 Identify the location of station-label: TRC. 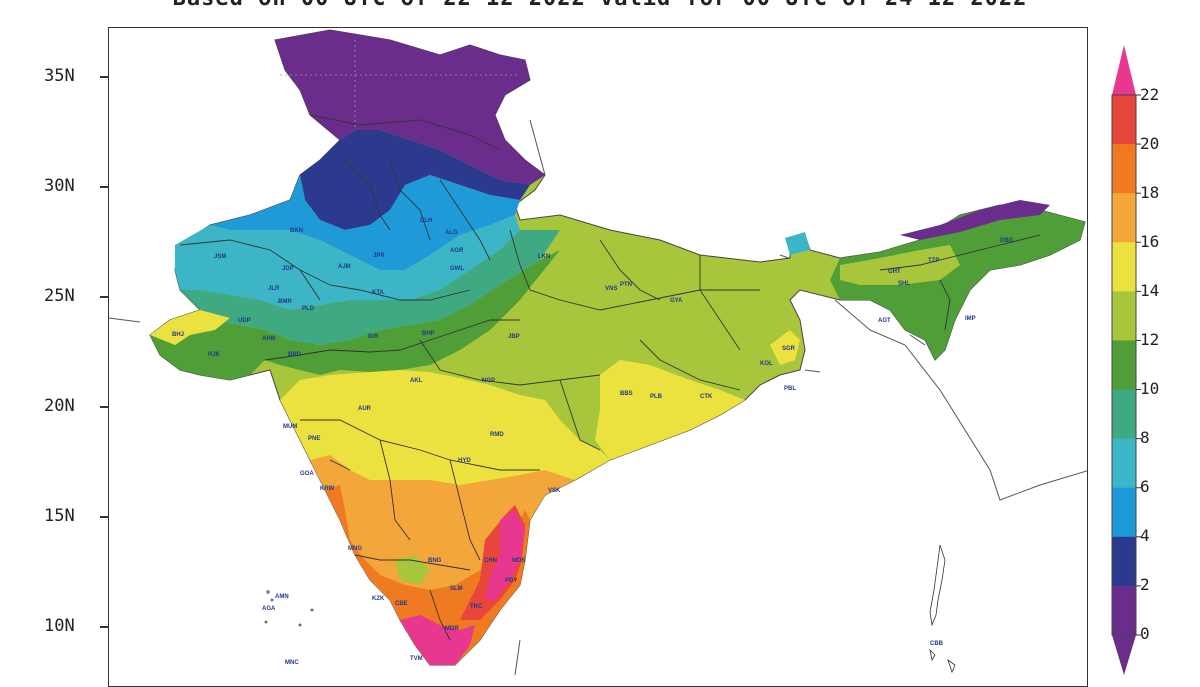
(476, 607).